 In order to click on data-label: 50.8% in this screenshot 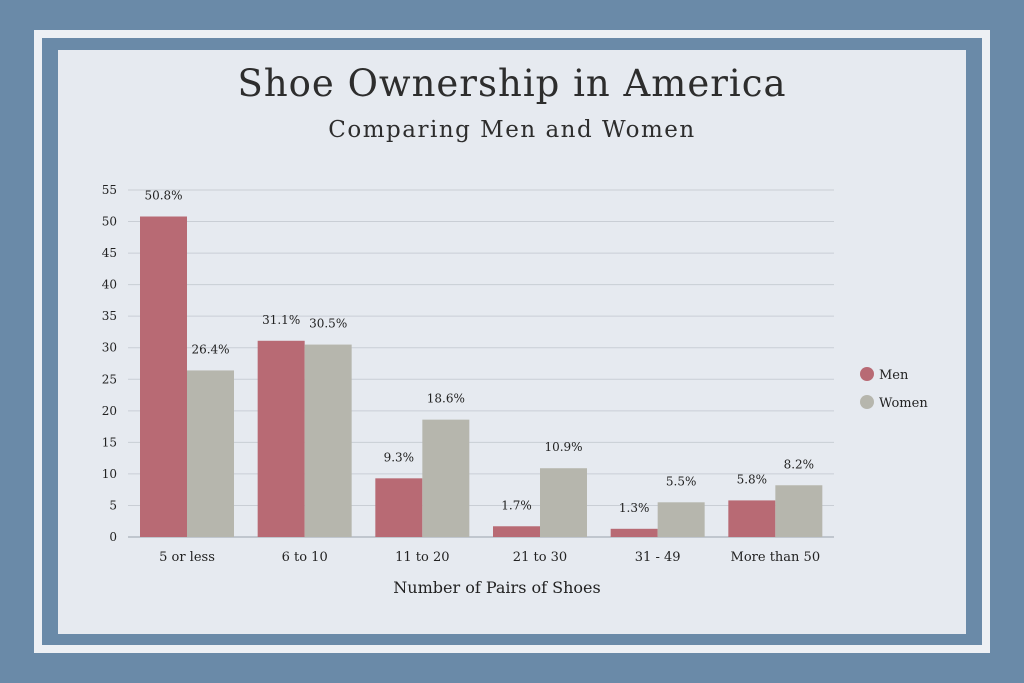, I will do `click(163, 195)`.